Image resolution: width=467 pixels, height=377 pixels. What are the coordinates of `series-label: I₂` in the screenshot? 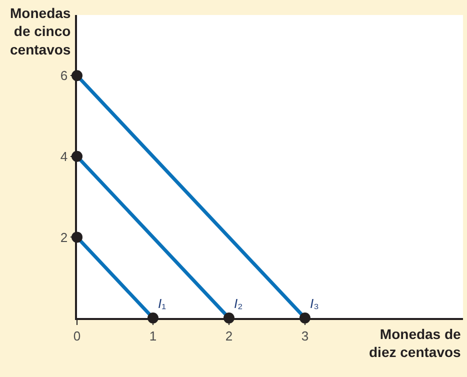 It's located at (238, 303).